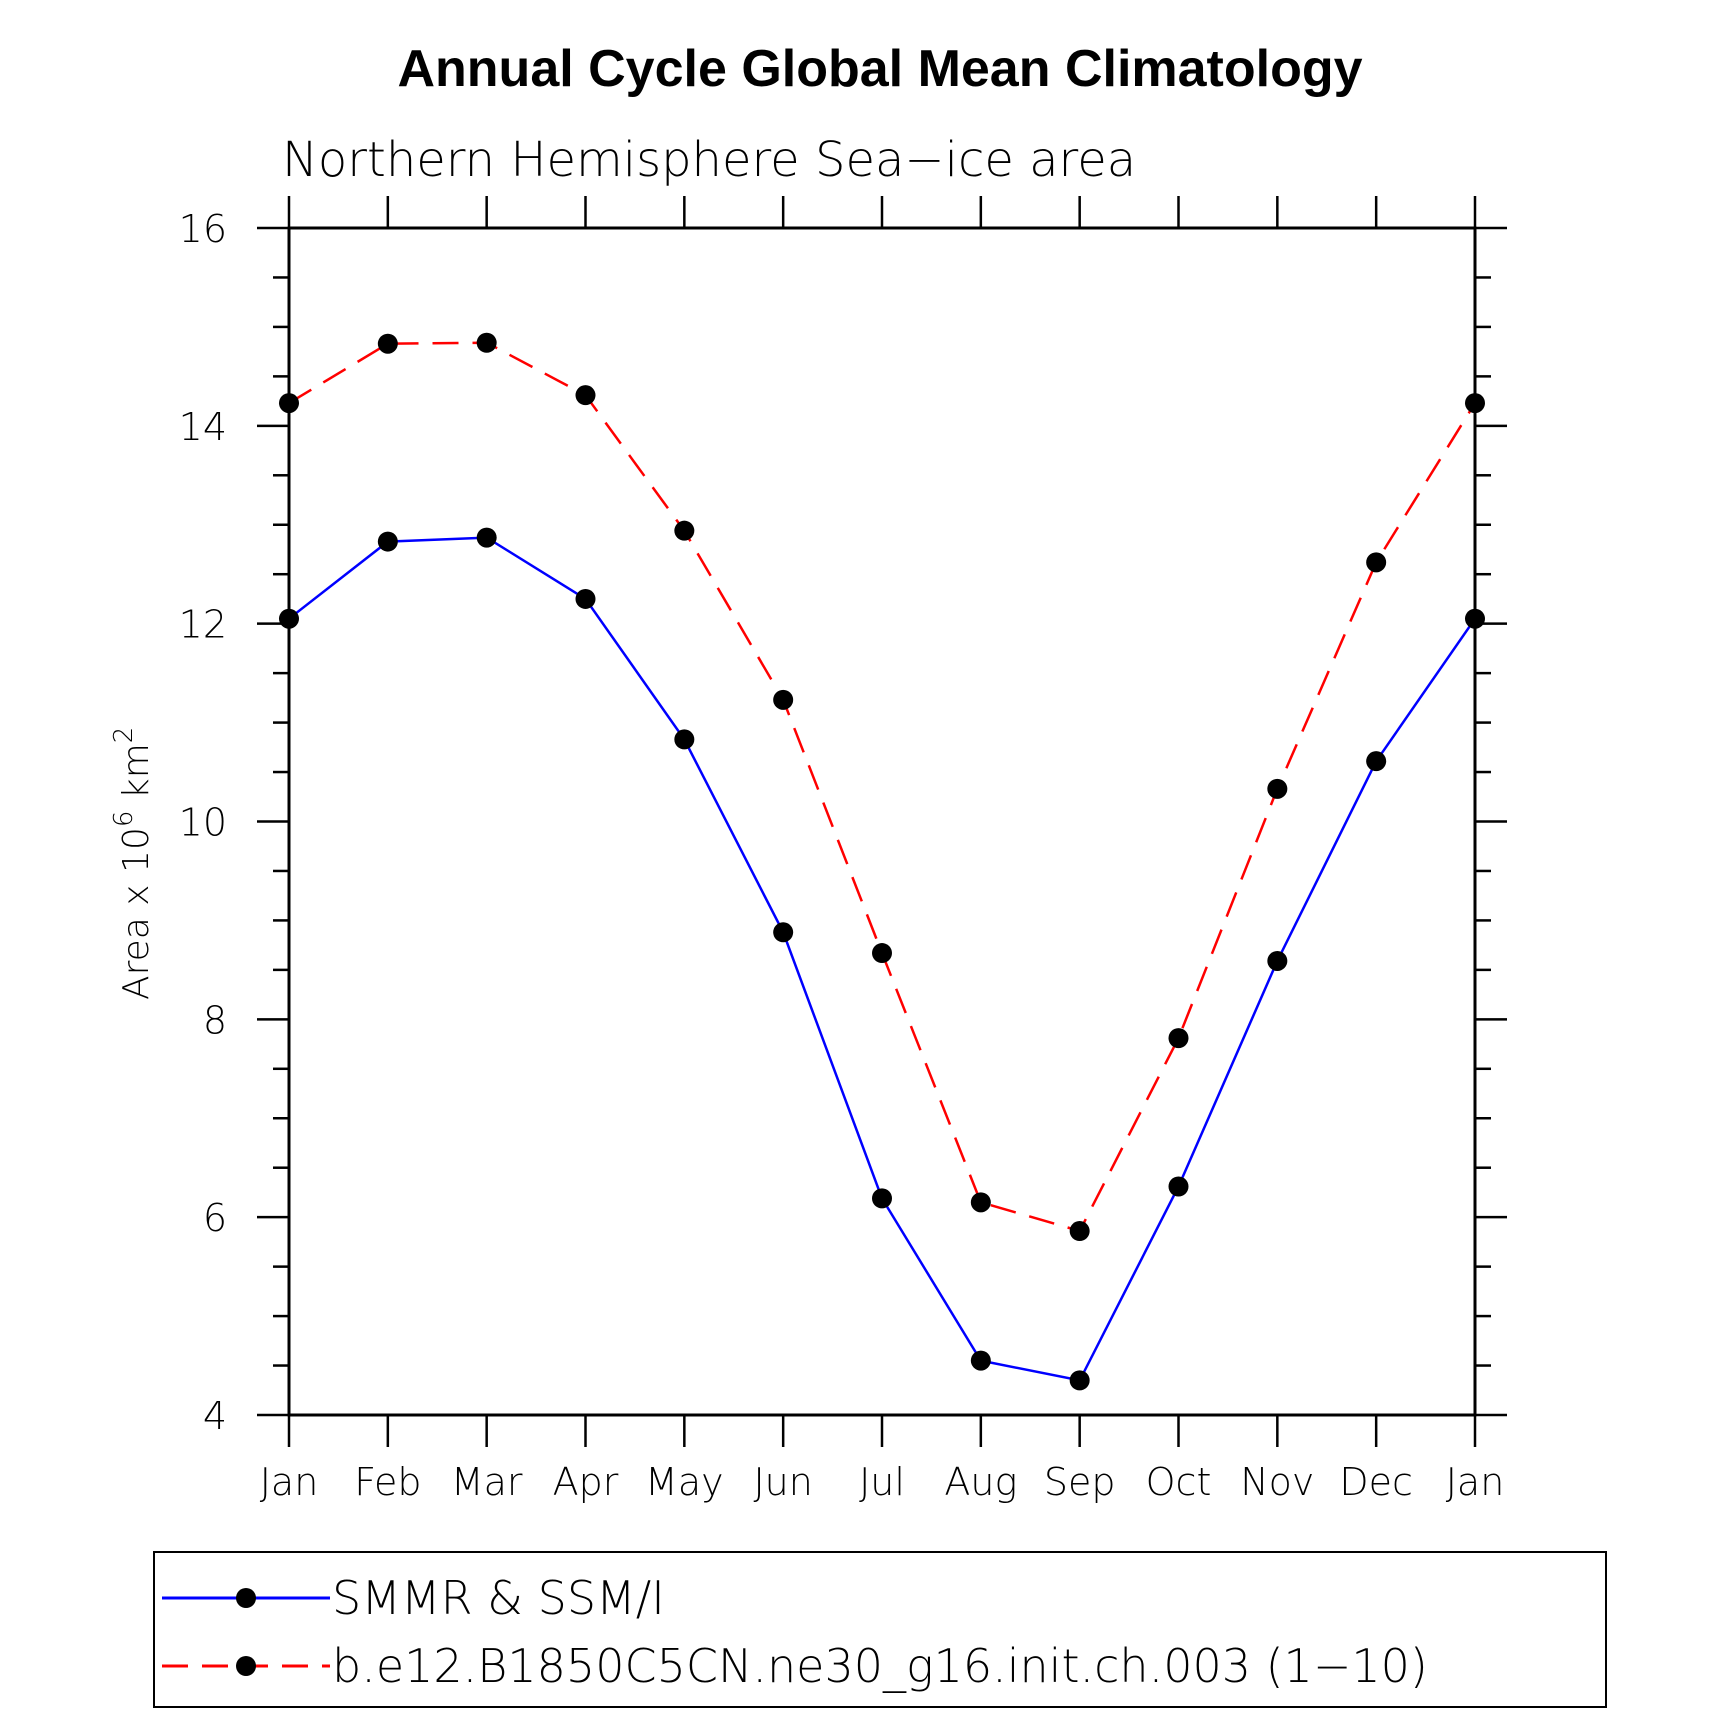 The height and width of the screenshot is (1713, 1710). Describe the element at coordinates (215, 1416) in the screenshot. I see `y-tick-label: 4` at that location.